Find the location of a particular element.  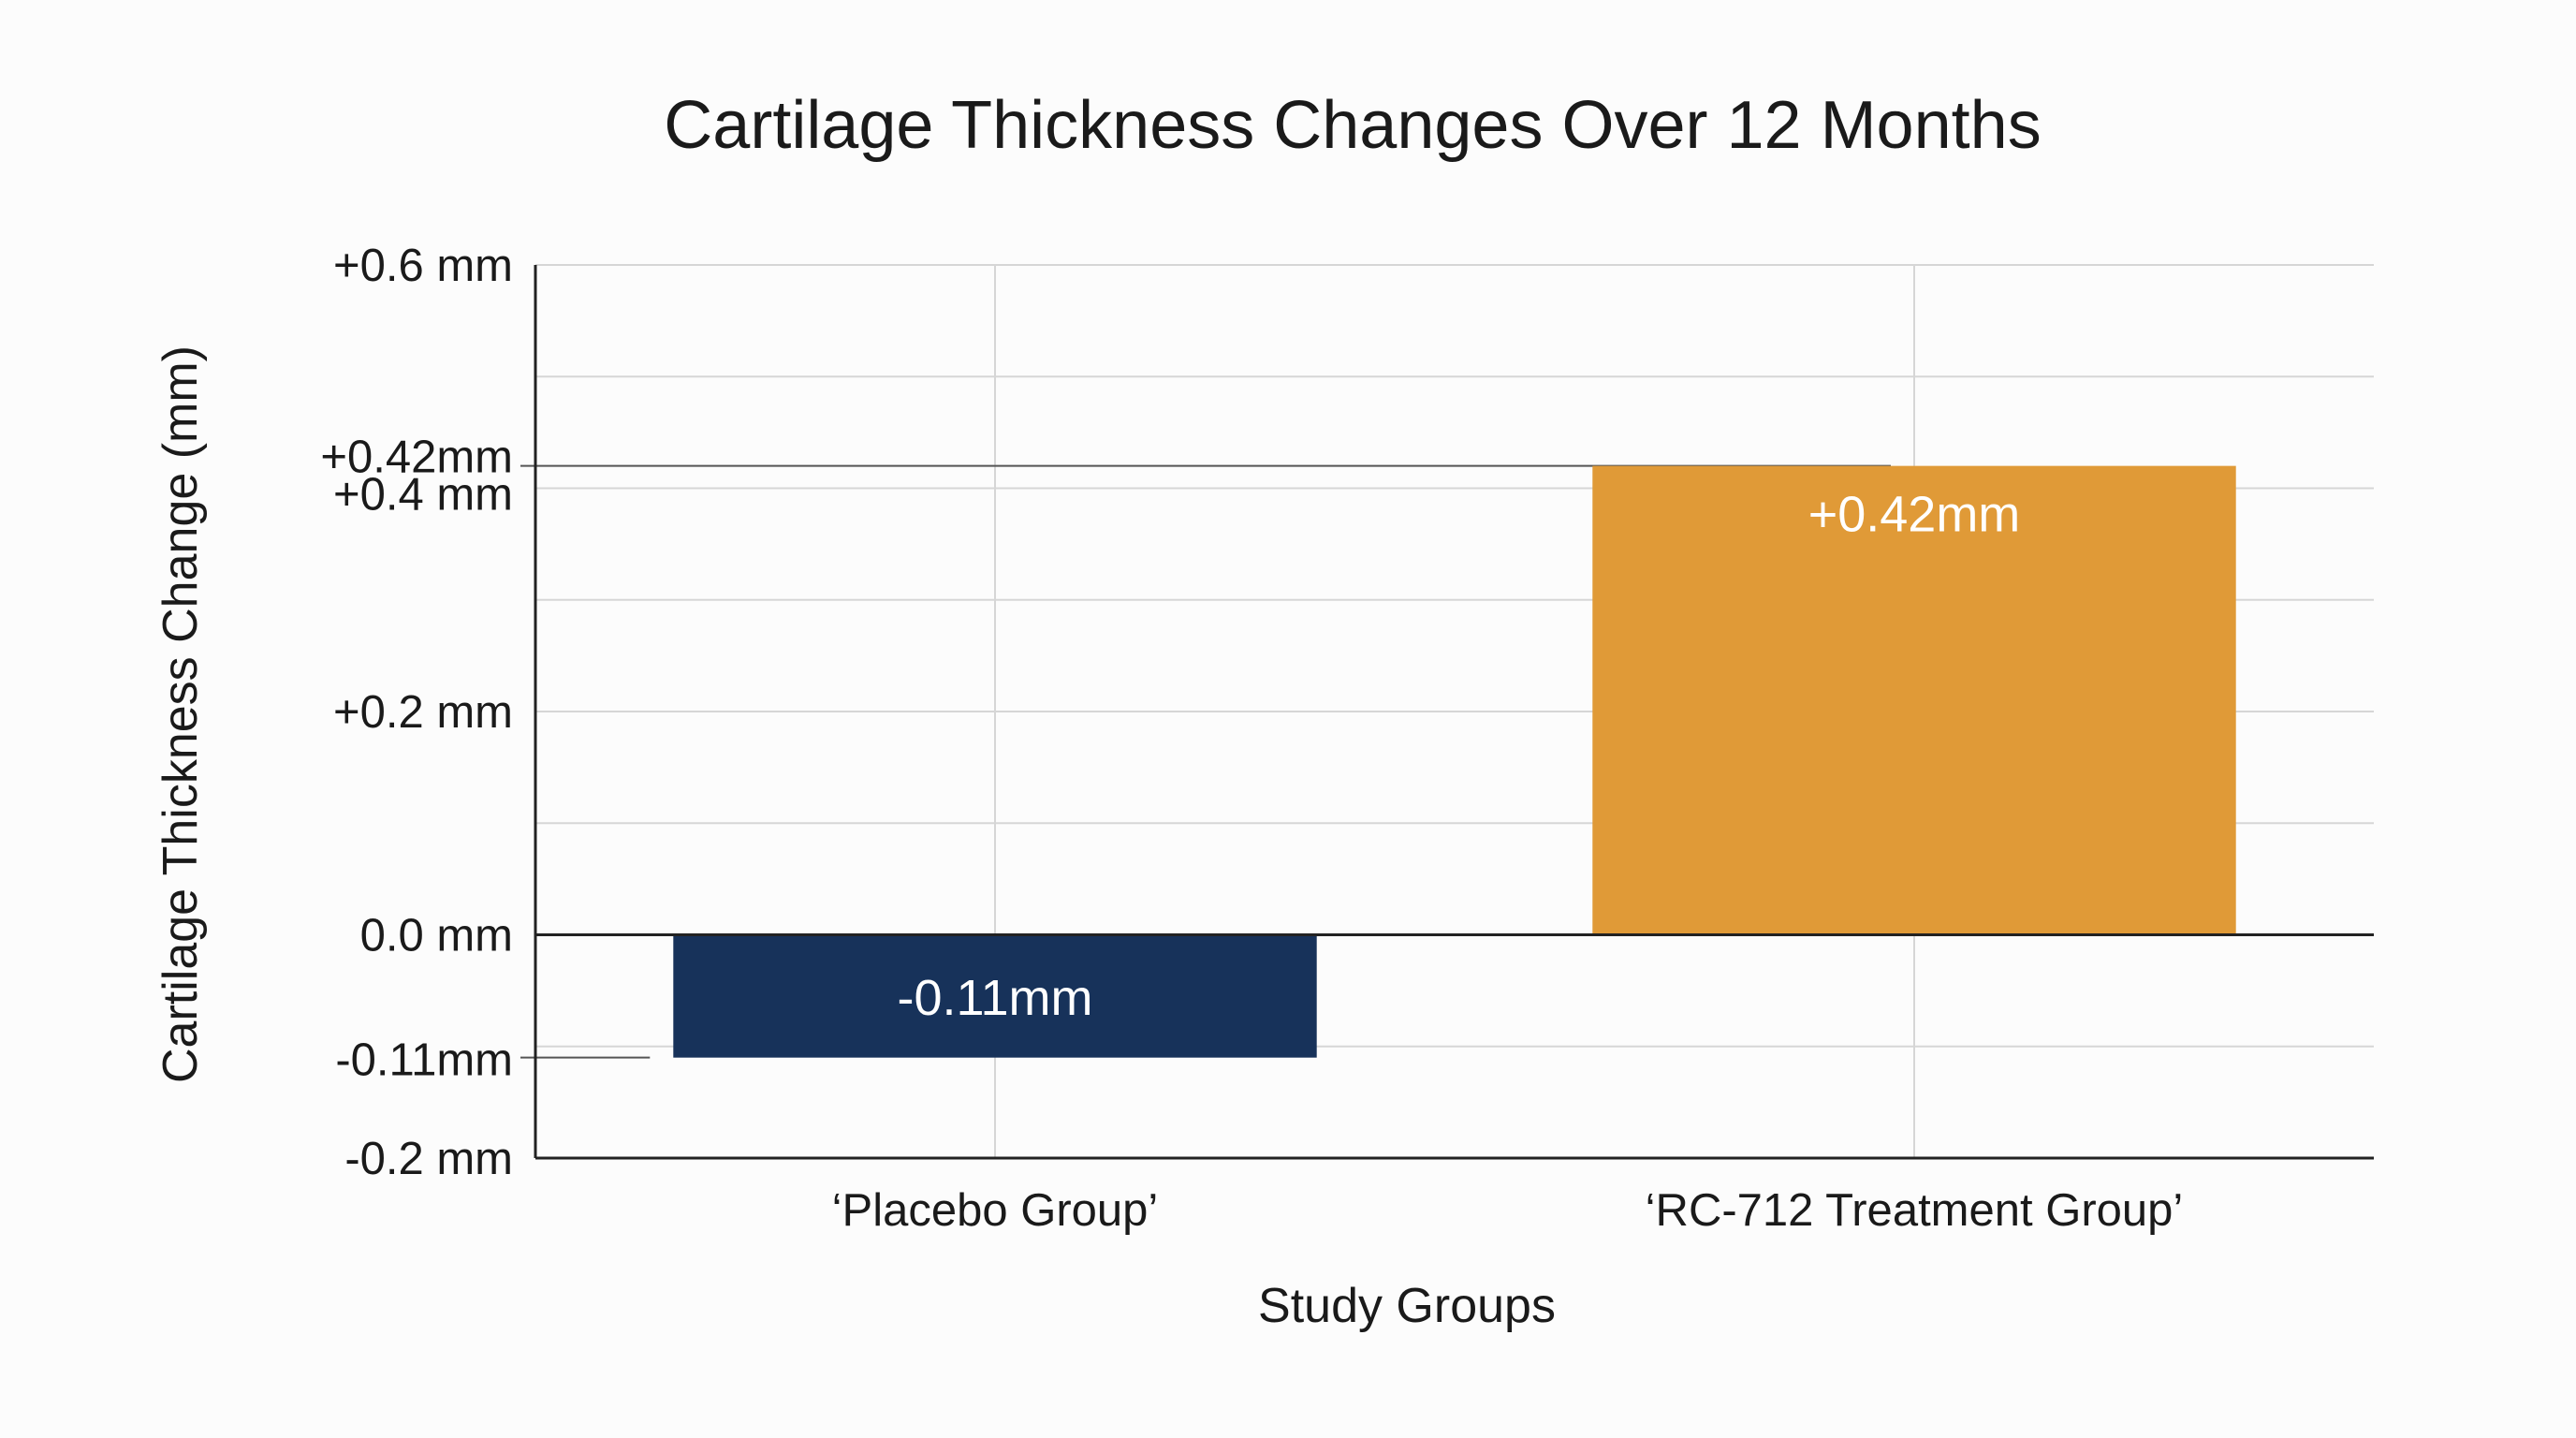

bar-data-label: -0.11mm is located at coordinates (994, 998).